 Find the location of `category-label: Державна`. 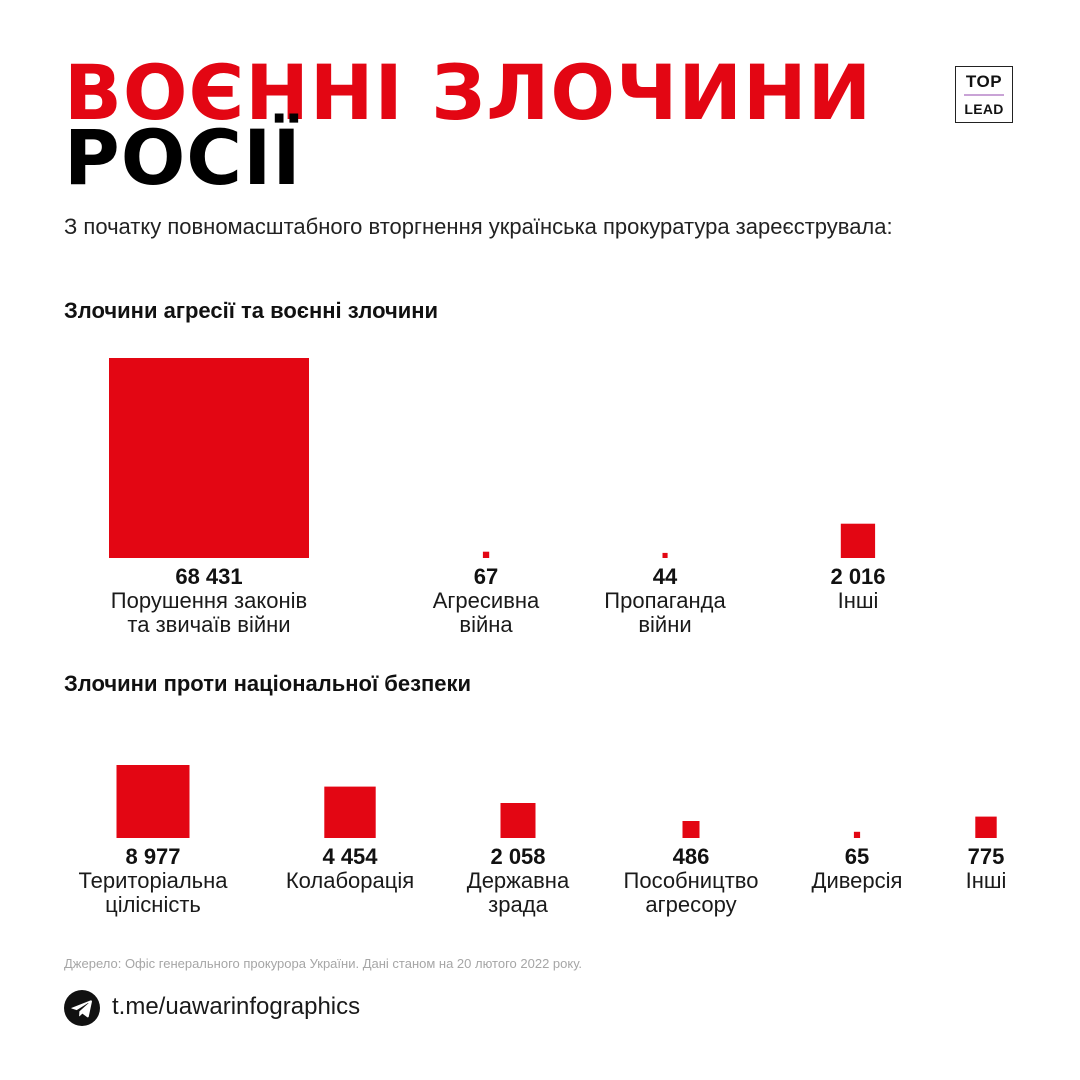

category-label: Державна is located at coordinates (518, 880).